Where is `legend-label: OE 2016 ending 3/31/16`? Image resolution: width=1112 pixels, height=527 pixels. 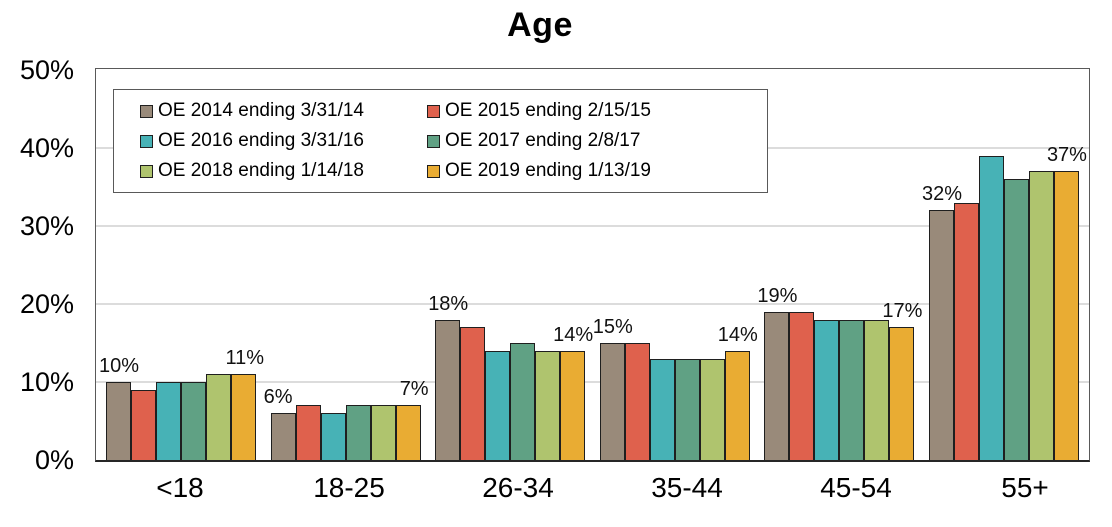
legend-label: OE 2016 ending 3/31/16 is located at coordinates (261, 140).